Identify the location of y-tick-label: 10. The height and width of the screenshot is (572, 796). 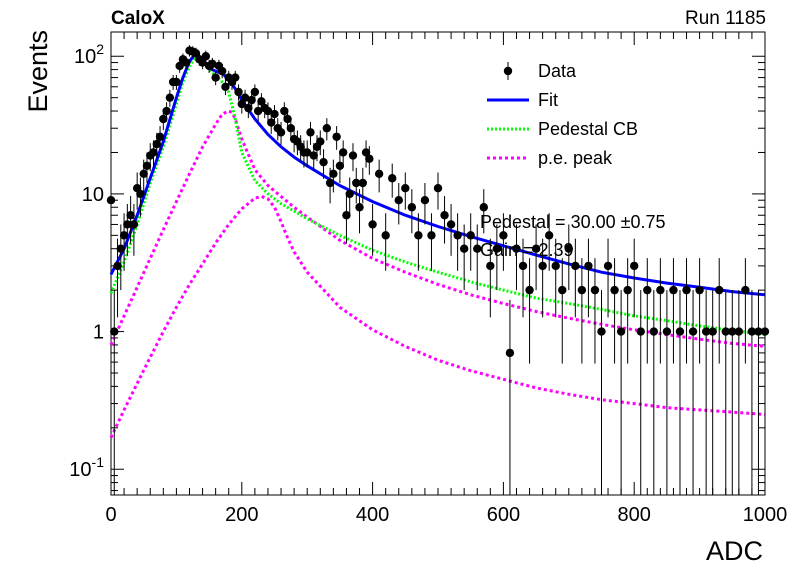
(93, 195).